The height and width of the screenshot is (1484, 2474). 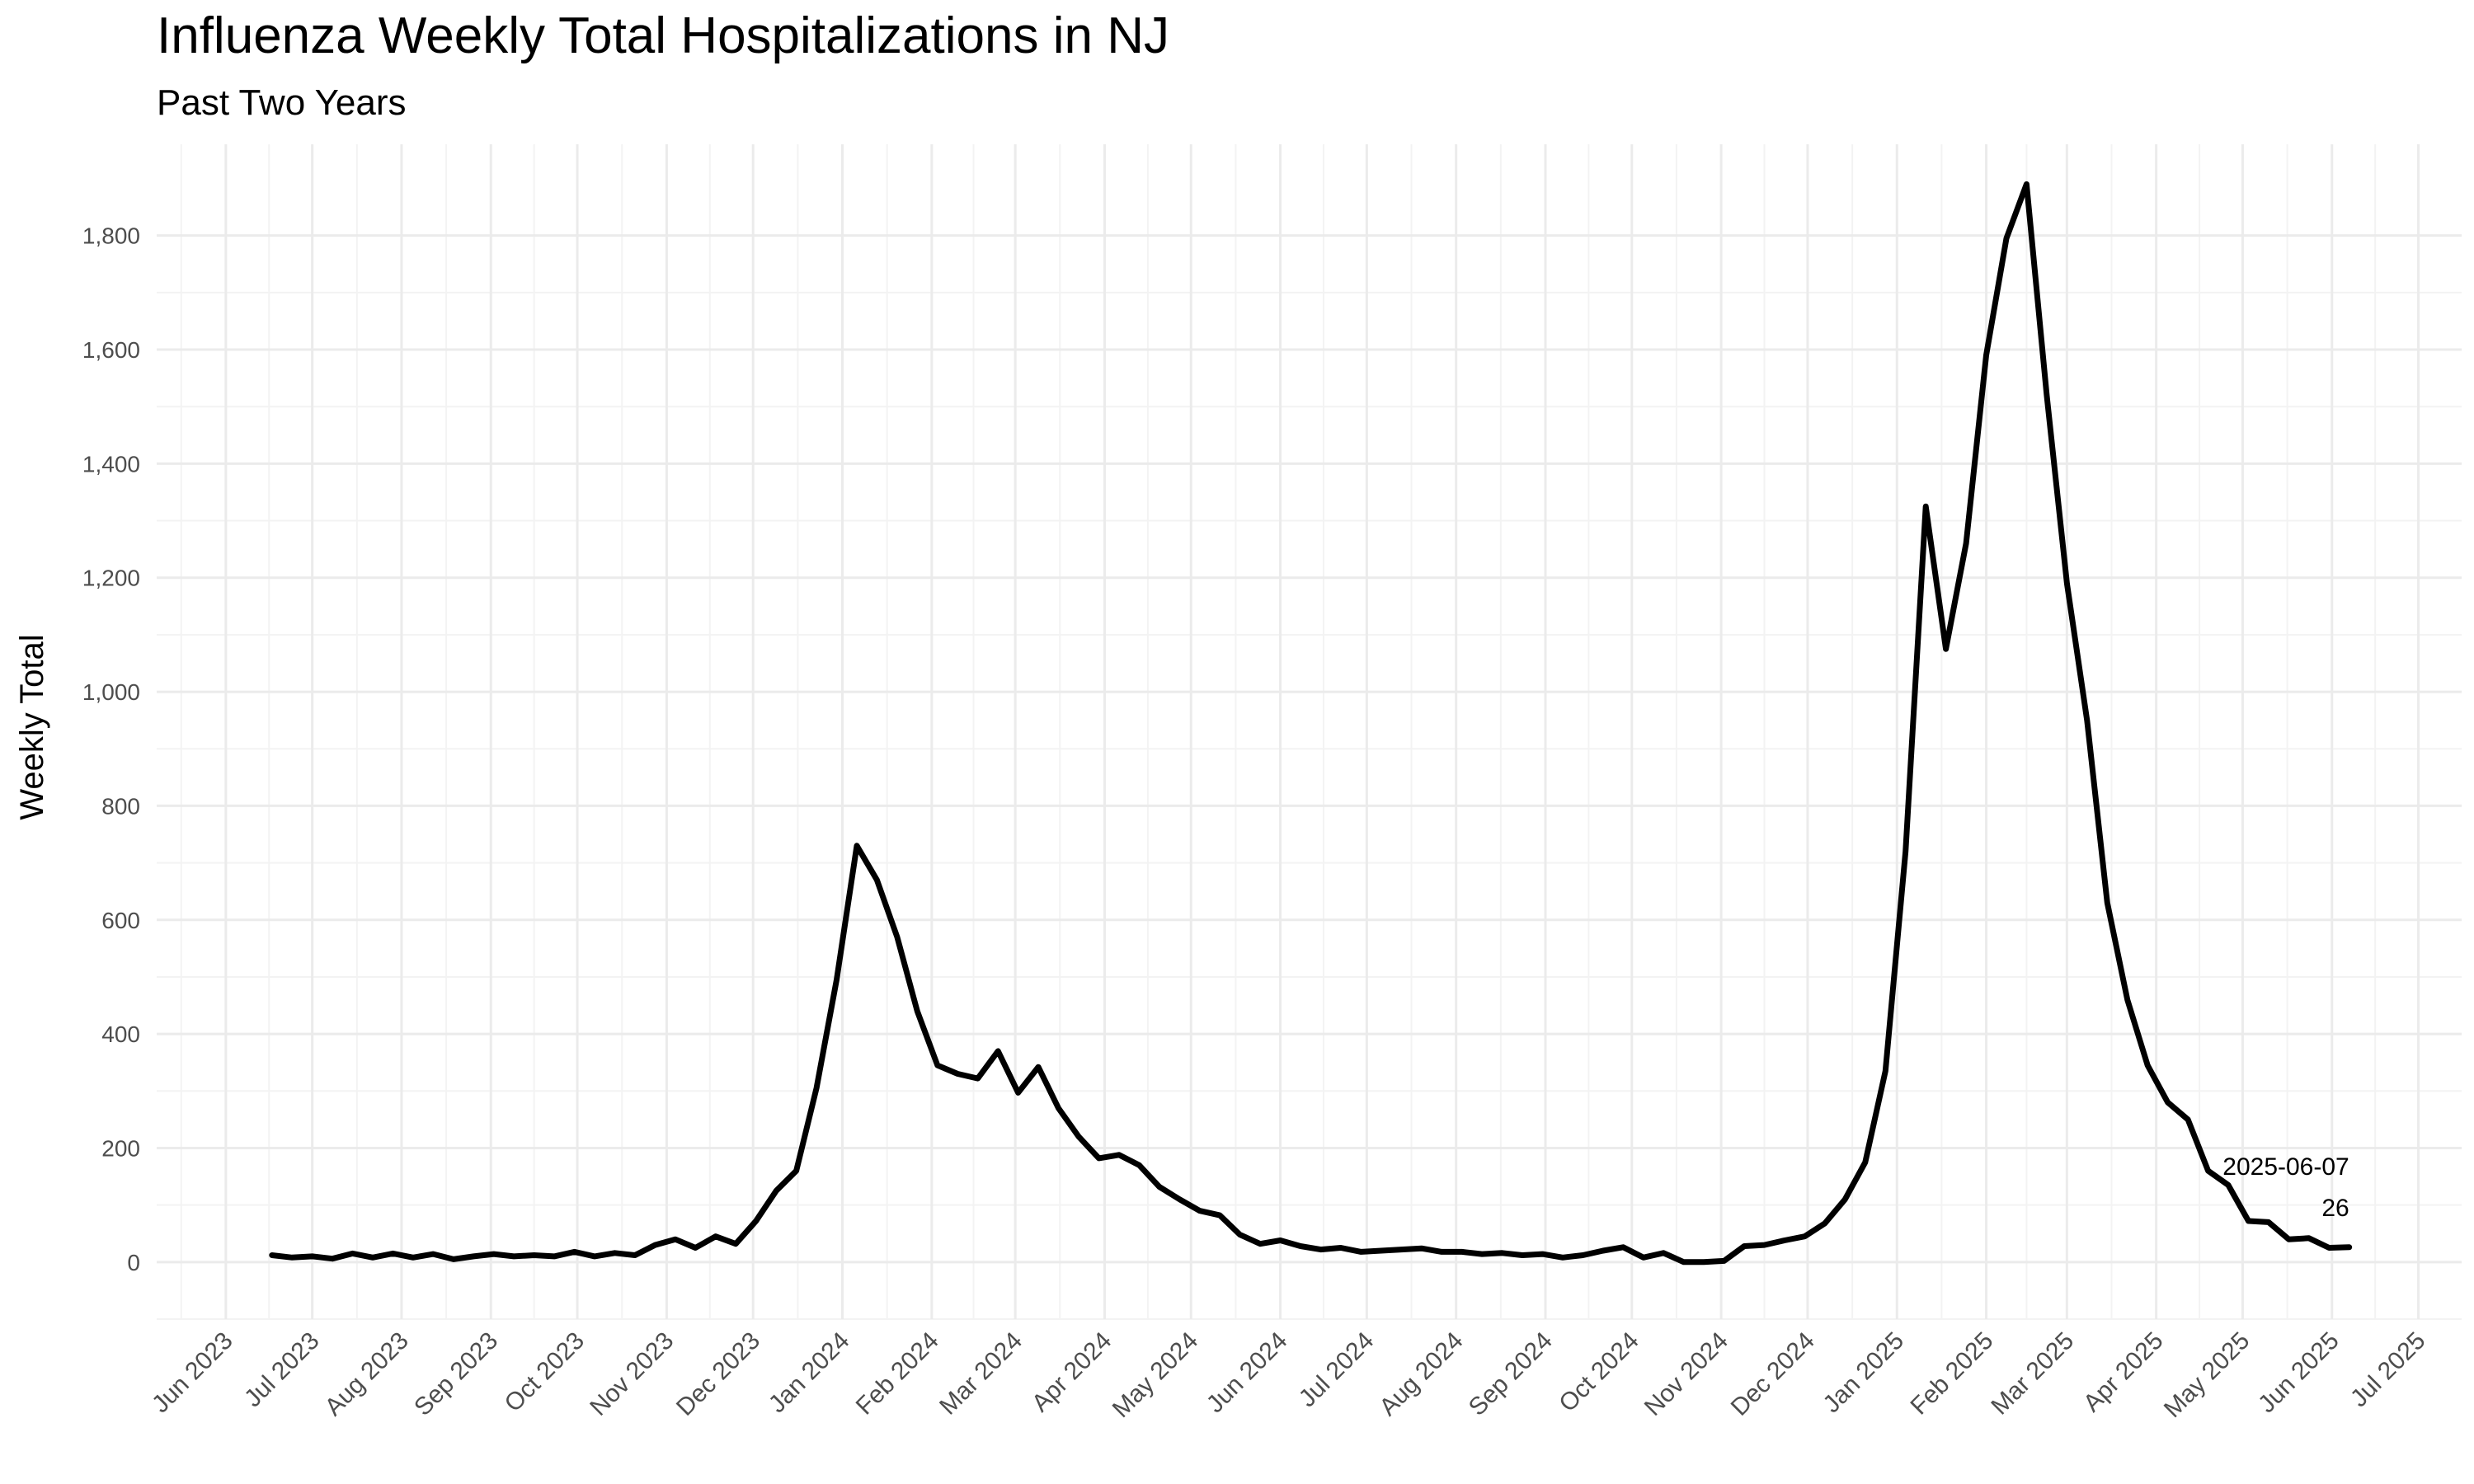 What do you see at coordinates (120, 806) in the screenshot?
I see `y-tick-label: 800` at bounding box center [120, 806].